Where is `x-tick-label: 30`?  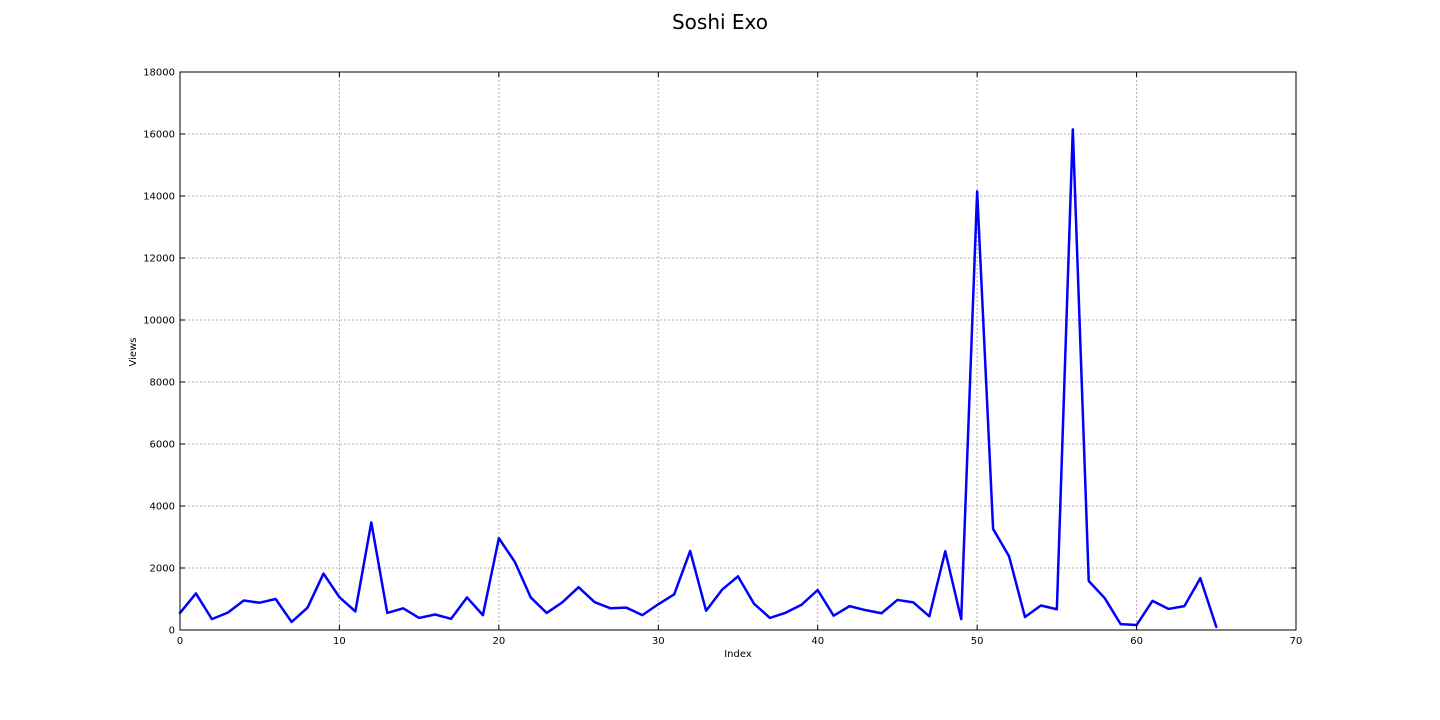 x-tick-label: 30 is located at coordinates (658, 641).